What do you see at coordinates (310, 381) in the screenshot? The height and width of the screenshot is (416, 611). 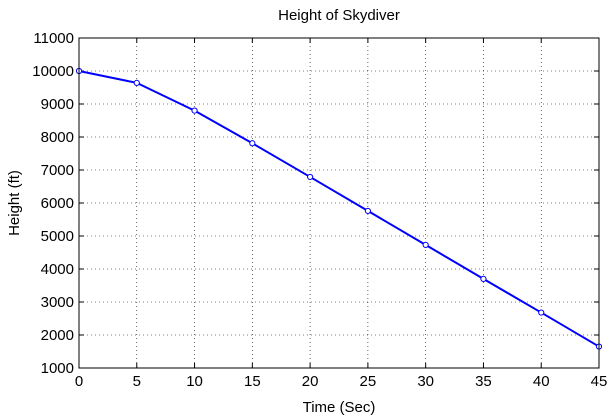 I see `x-tick-label: 20` at bounding box center [310, 381].